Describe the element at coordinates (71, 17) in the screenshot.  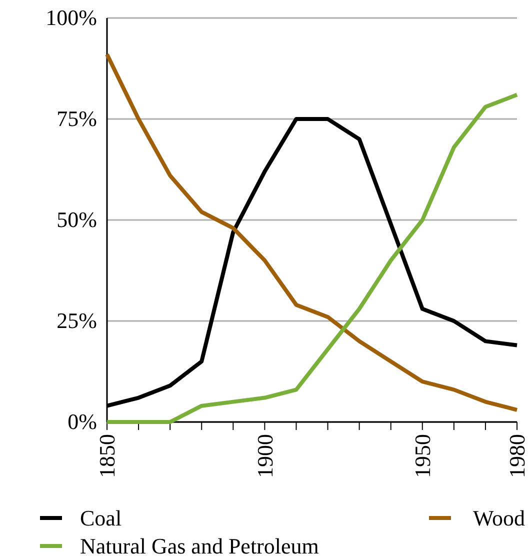
I see `y-tick-label: 100%` at that location.